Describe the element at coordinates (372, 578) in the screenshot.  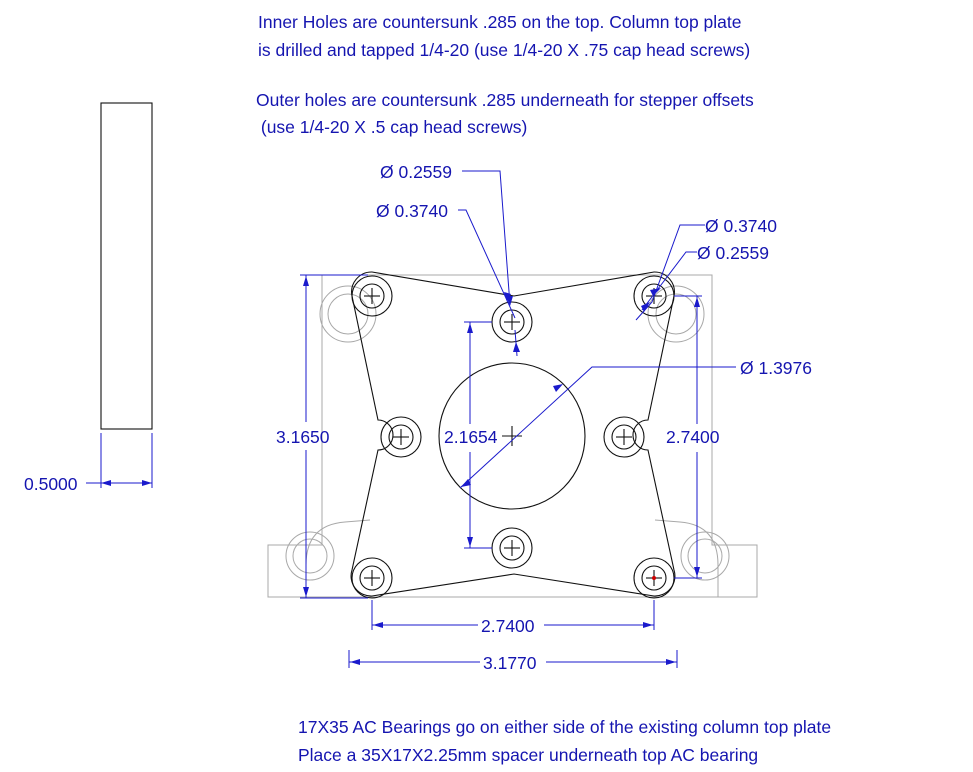
I see `outer-hole-bottom-left` at that location.